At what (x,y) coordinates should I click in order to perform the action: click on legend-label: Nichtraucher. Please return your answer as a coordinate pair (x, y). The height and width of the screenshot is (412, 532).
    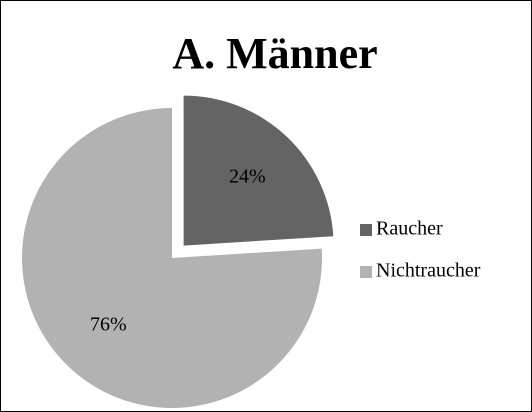
    Looking at the image, I should click on (428, 271).